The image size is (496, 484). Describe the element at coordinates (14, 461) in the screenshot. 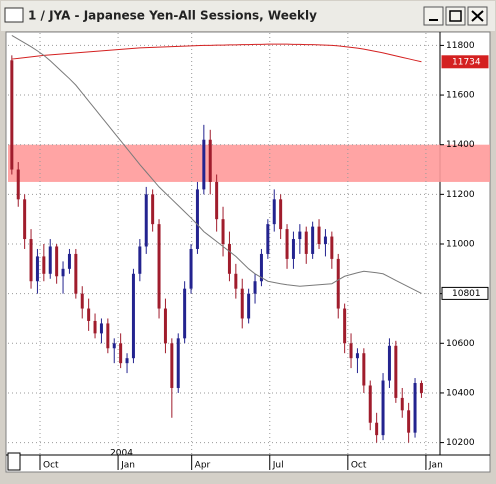

I see `scroll-box` at that location.